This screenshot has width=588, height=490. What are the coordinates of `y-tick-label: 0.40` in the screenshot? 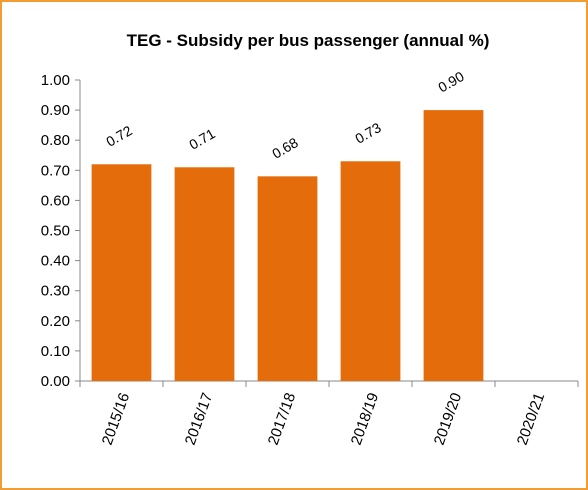 It's located at (55, 261).